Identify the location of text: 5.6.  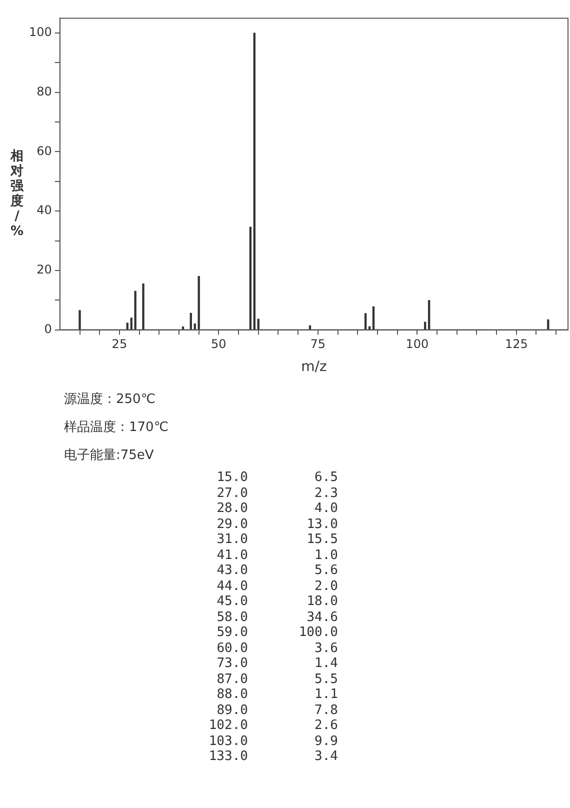
(326, 570).